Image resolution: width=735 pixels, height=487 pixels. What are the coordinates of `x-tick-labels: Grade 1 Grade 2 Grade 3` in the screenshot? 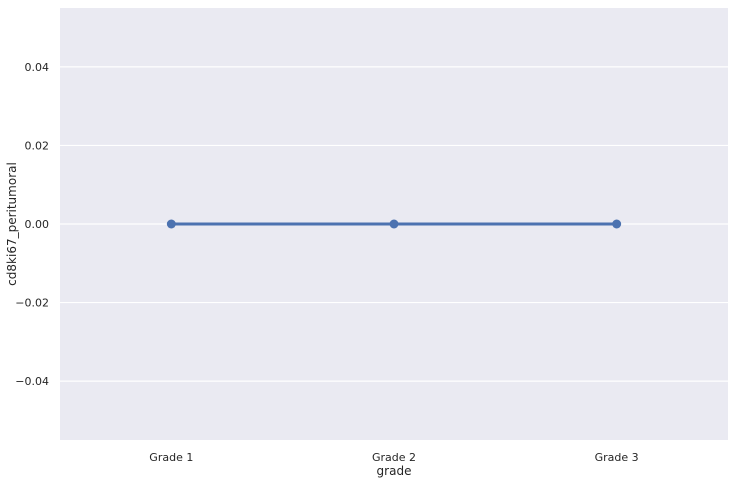 It's located at (393, 457).